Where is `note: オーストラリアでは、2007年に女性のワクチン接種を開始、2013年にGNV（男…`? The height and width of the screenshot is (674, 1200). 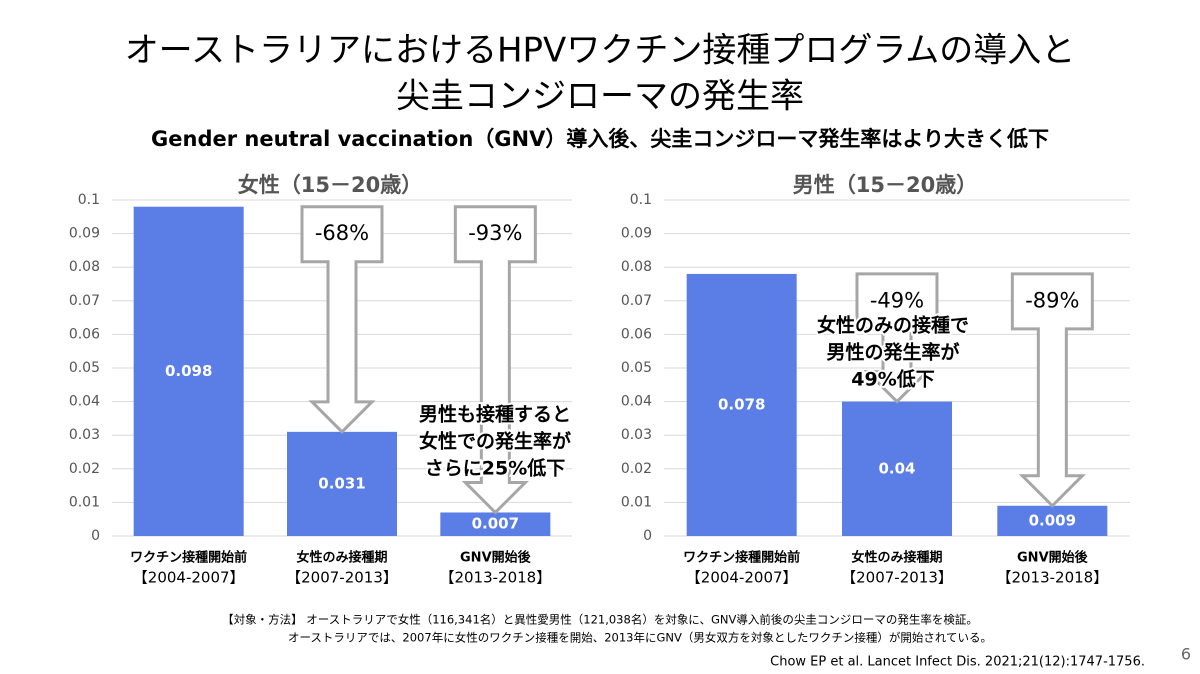 note: オーストラリアでは、2007年に女性のワクチン接種を開始、2013年にGNV（男… is located at coordinates (640, 638).